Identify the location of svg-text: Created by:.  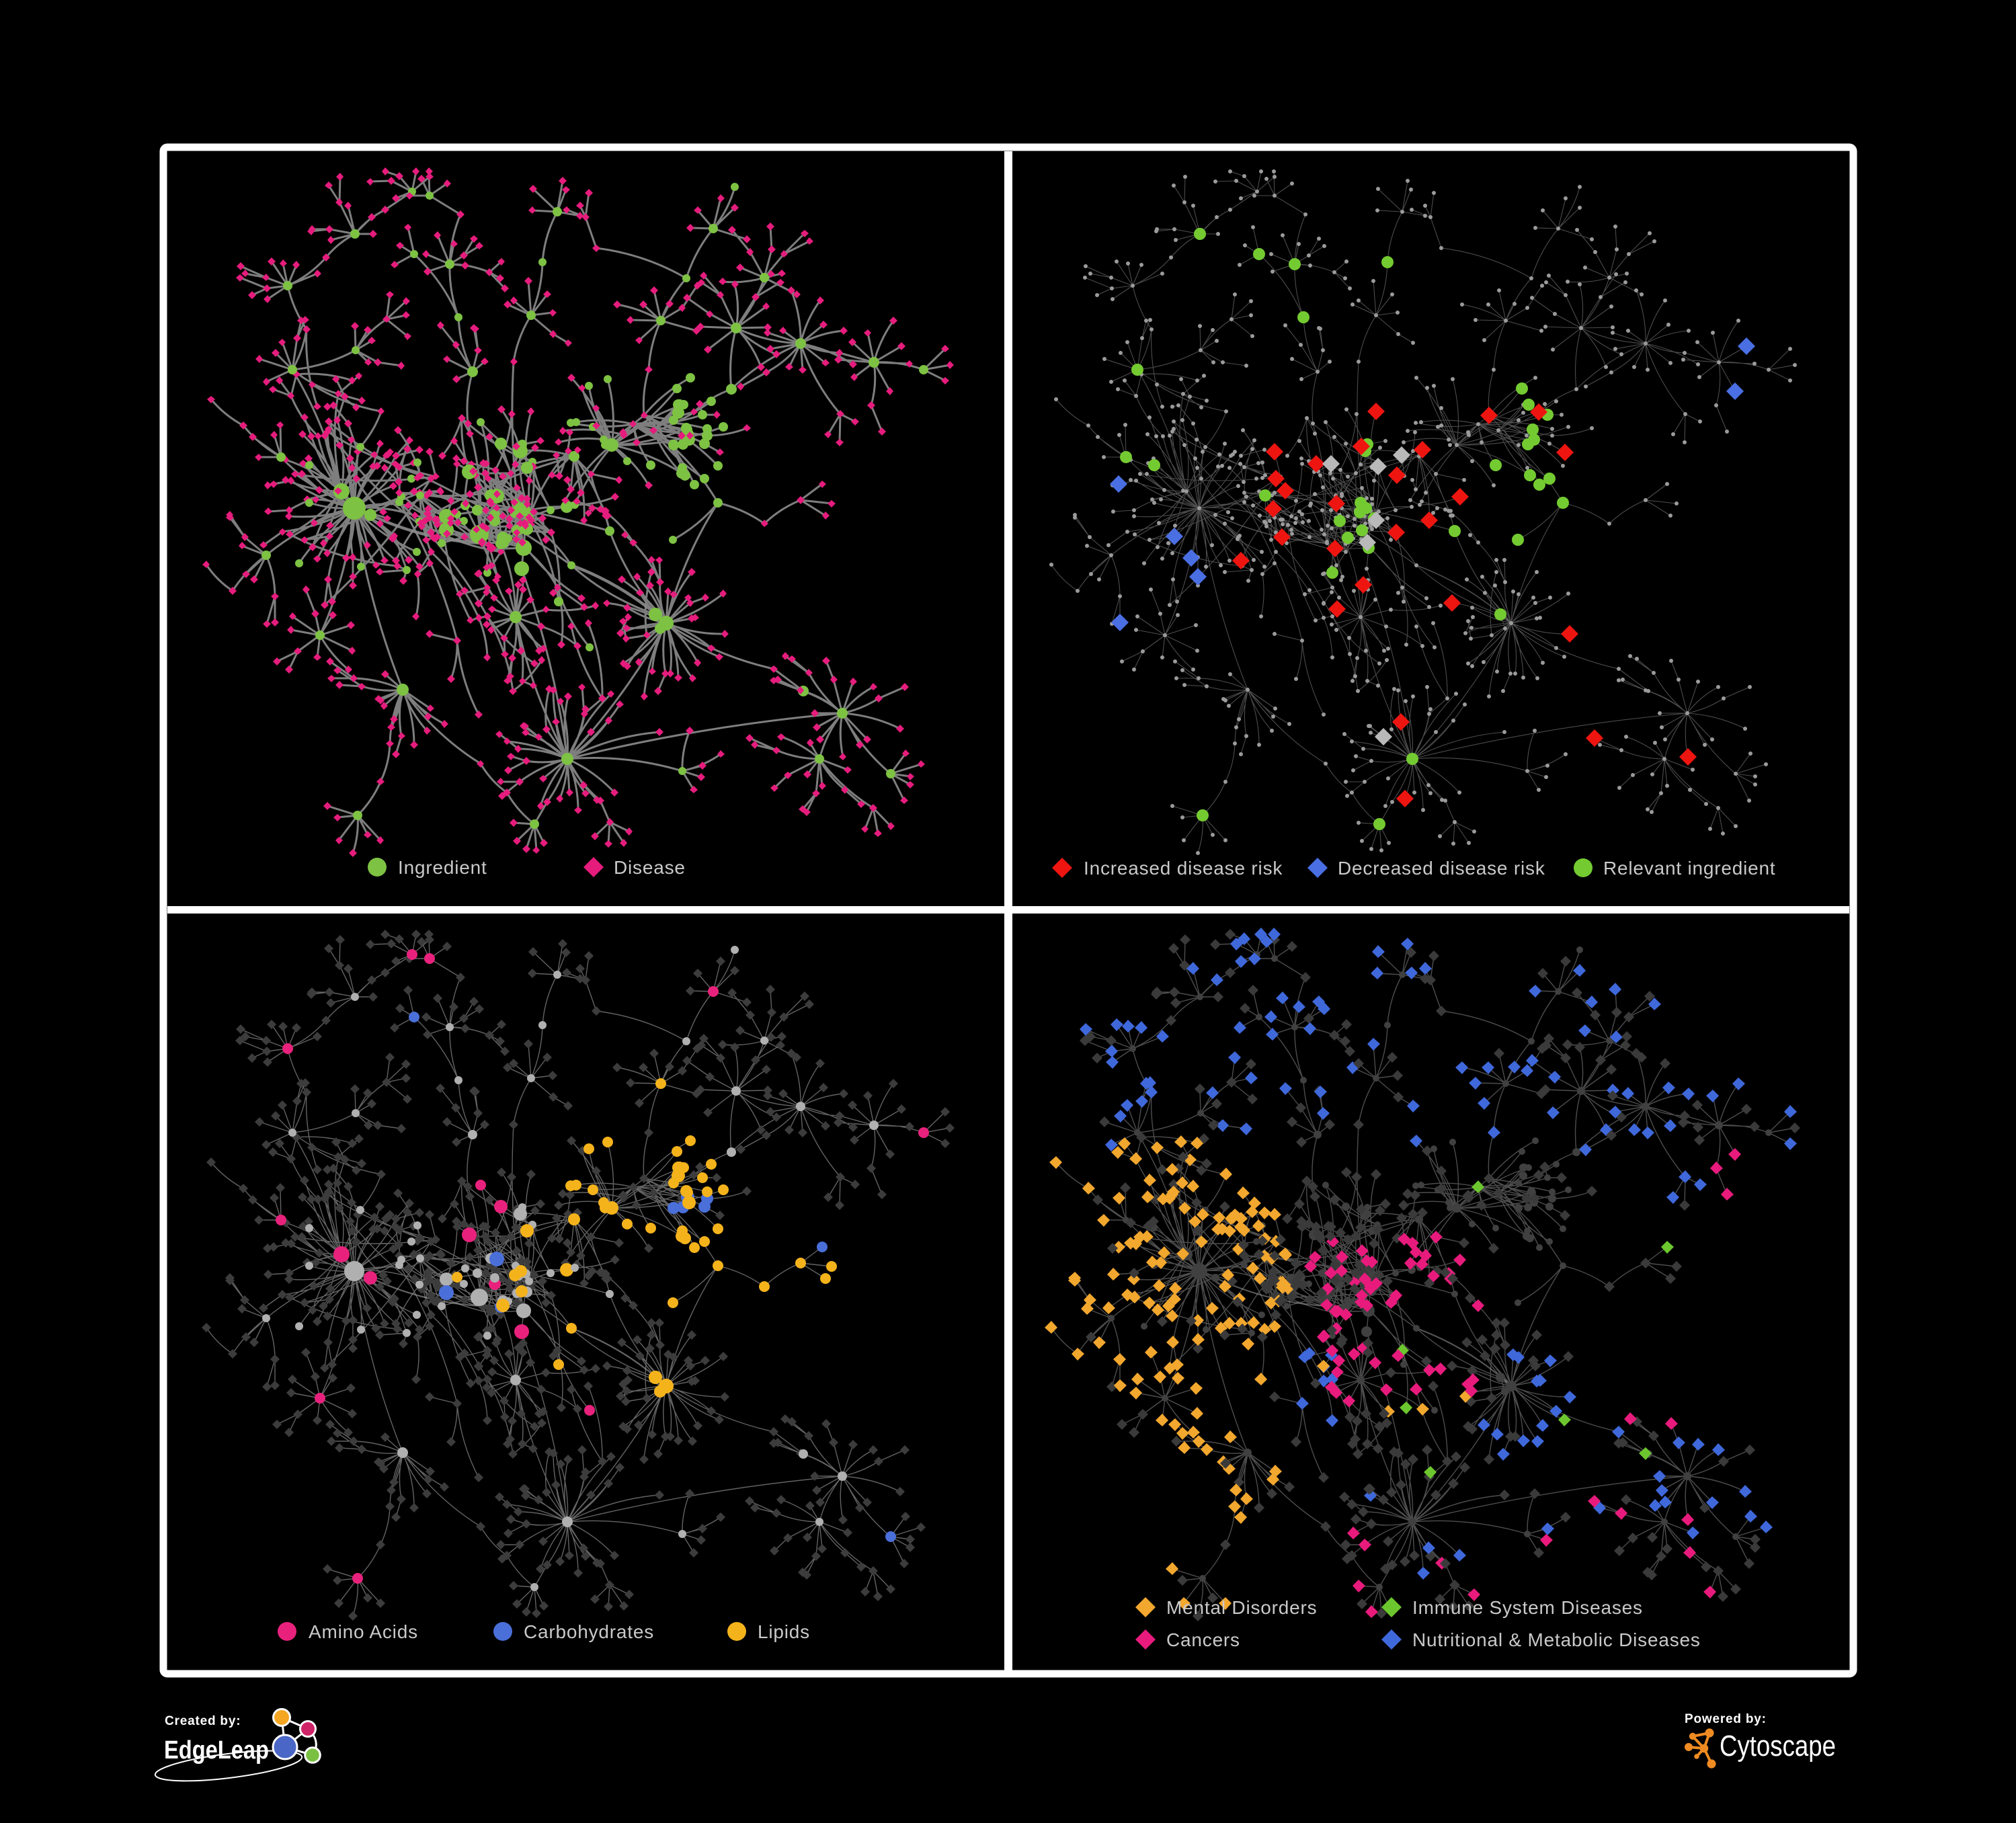
(203, 1721).